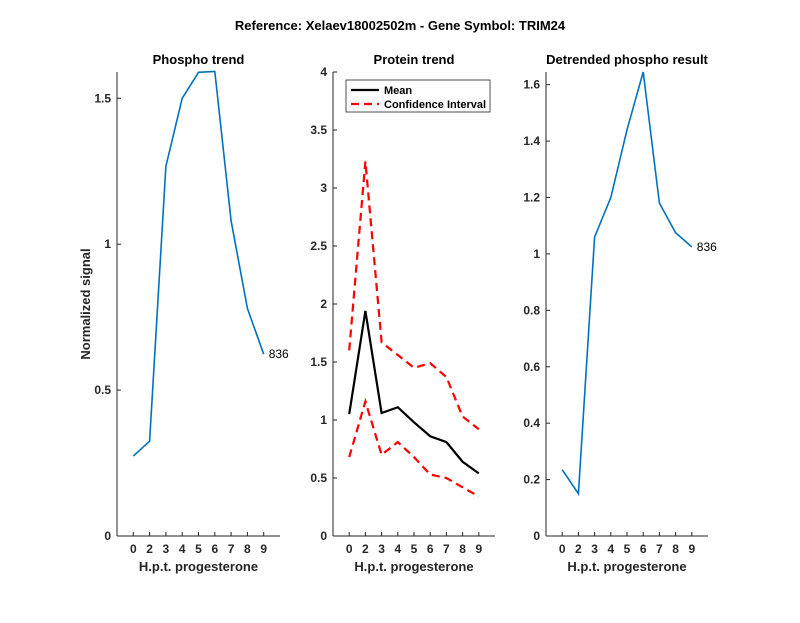  I want to click on y-tick-label: 3, so click(323, 188).